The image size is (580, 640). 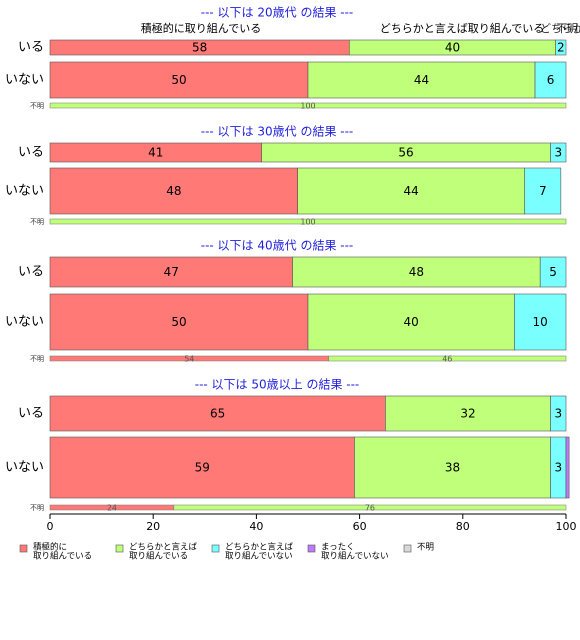 I want to click on x-tick-label-1: 0, so click(x=50, y=526).